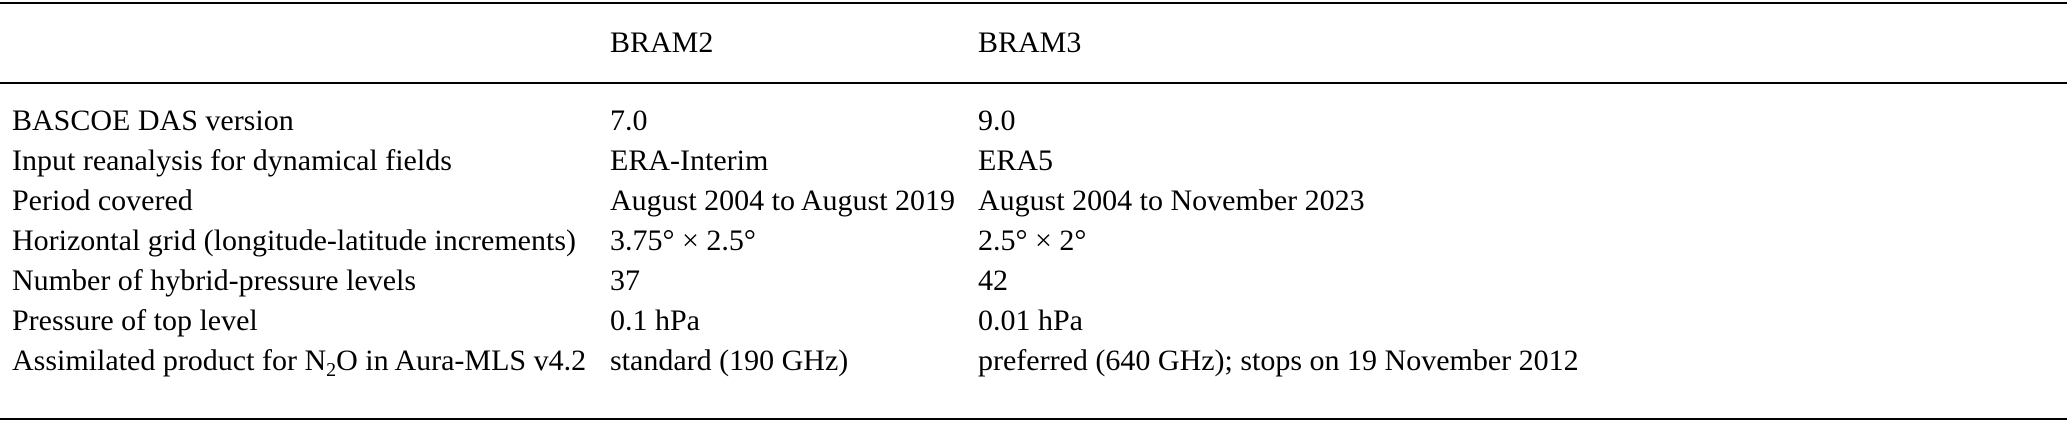  What do you see at coordinates (1171, 200) in the screenshot?
I see `row-bram3: August 2004 to November 2023` at bounding box center [1171, 200].